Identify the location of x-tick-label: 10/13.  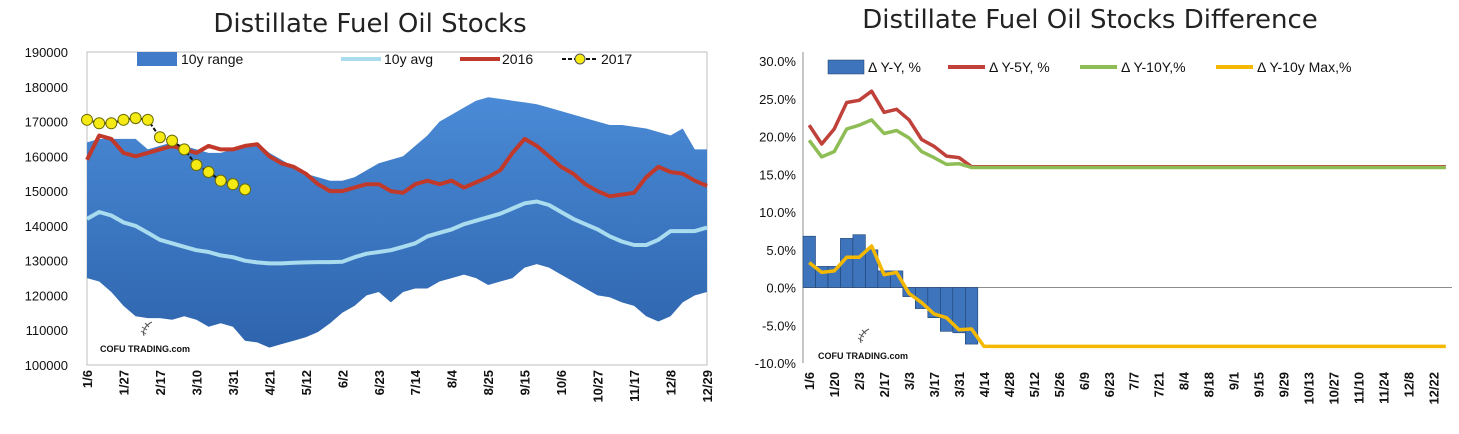
(1308, 388).